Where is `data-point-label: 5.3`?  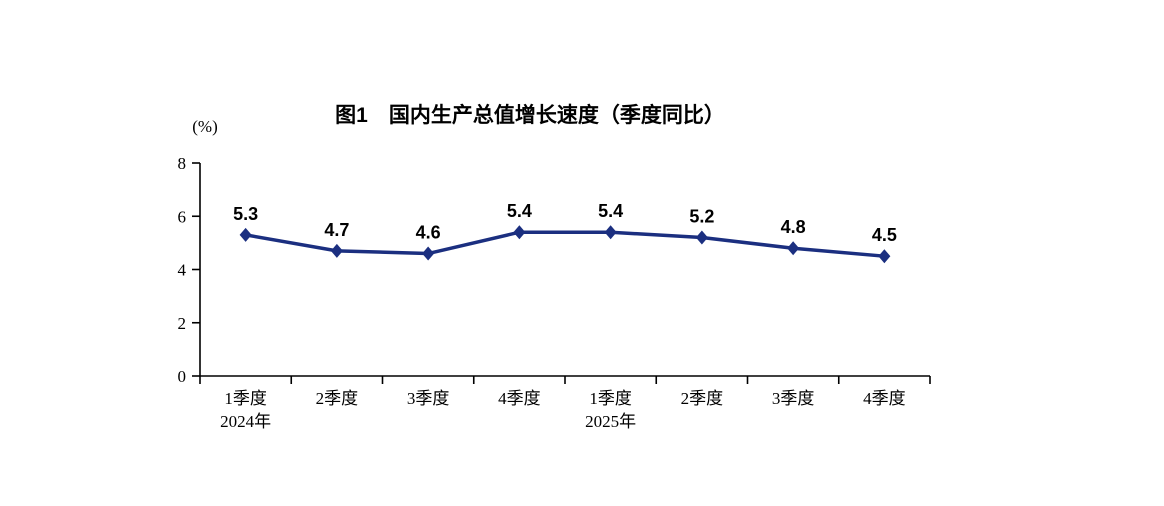 data-point-label: 5.3 is located at coordinates (245, 214).